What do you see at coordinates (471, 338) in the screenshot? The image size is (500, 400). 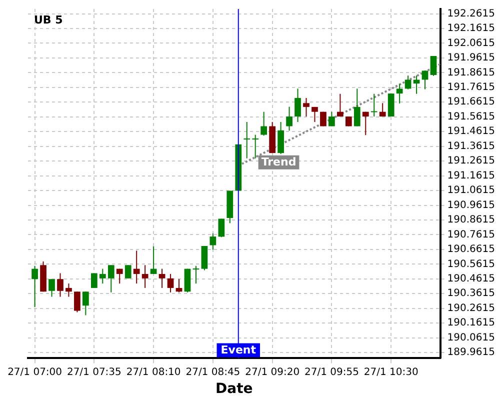 I see `y-tick-label: 190.0615` at bounding box center [471, 338].